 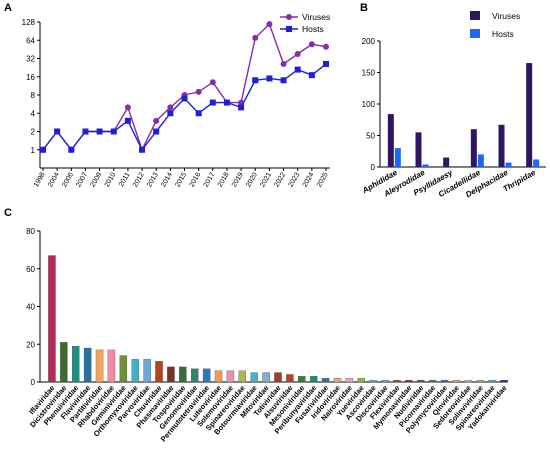 What do you see at coordinates (111, 179) in the screenshot?
I see `x-tick-label: 2010` at bounding box center [111, 179].